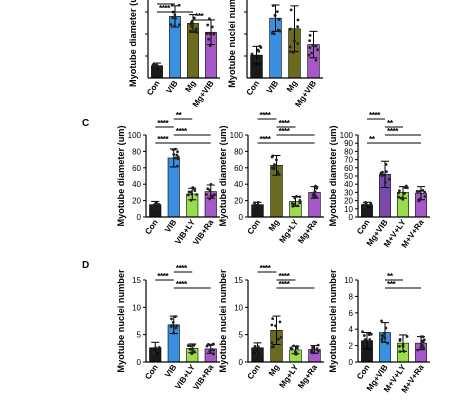 This screenshot has height=408, width=474. What do you see at coordinates (232, 44) in the screenshot?
I see `y-axis-label: Myotube nuclei numbe` at bounding box center [232, 44].